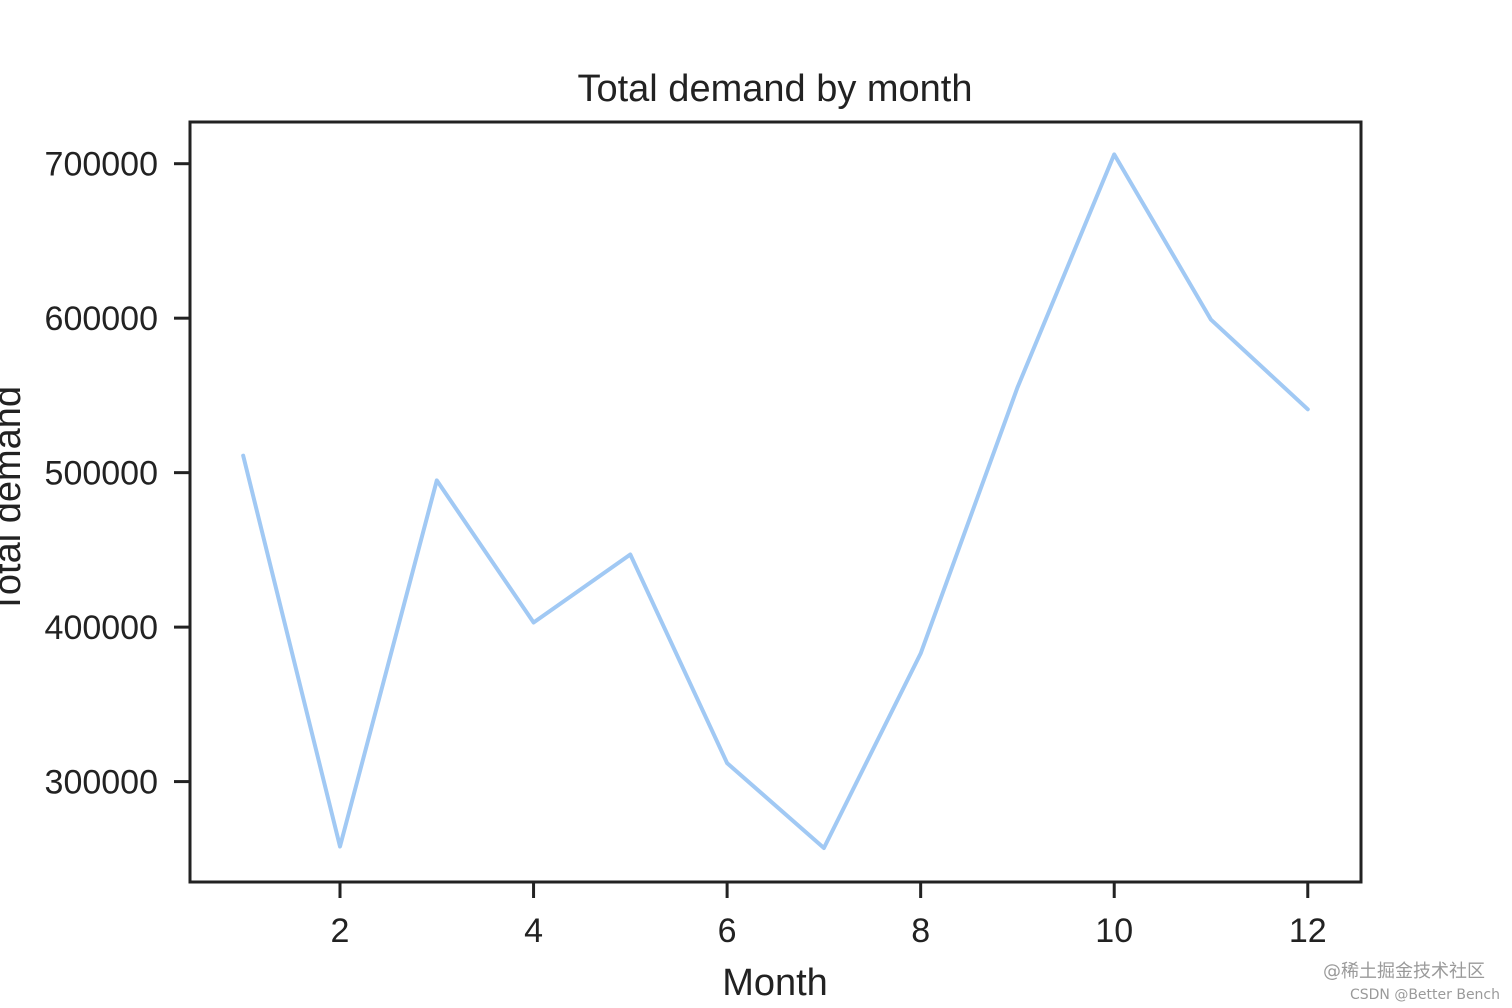 Image resolution: width=1512 pixels, height=1008 pixels. I want to click on y-tick-label: 500000, so click(101, 474).